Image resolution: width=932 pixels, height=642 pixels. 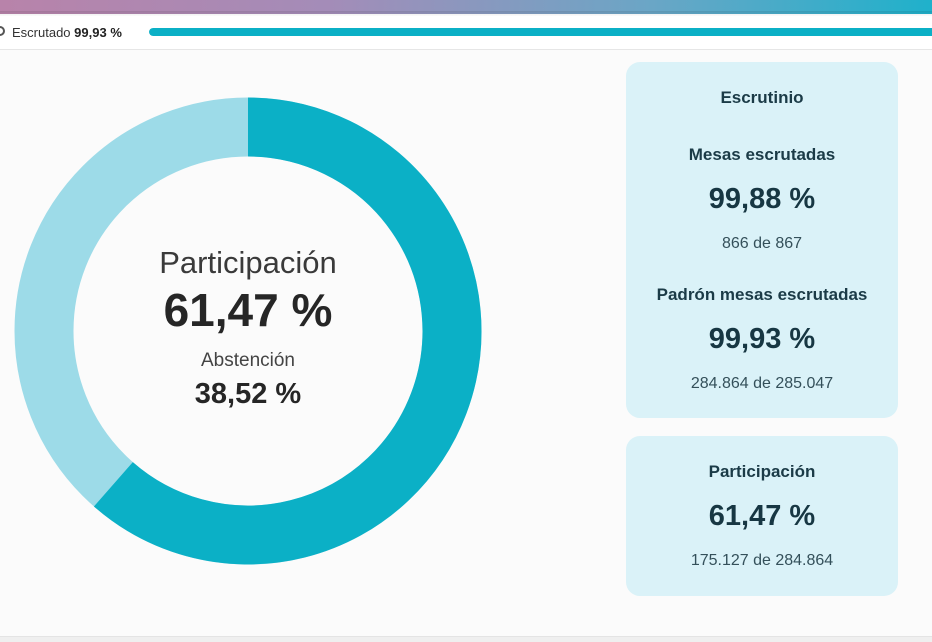 I want to click on progress-label-text: Escrutado, so click(x=41, y=32).